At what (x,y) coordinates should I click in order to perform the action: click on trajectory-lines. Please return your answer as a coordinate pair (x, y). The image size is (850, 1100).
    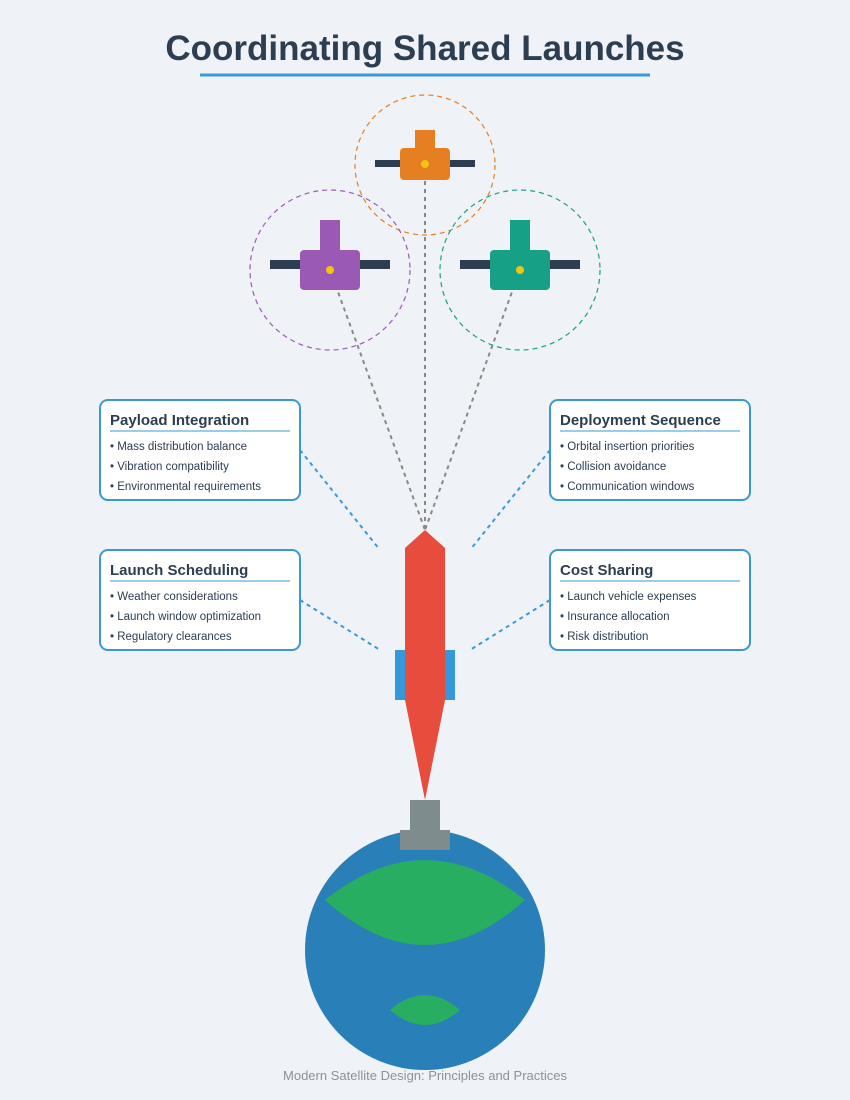
    Looking at the image, I should click on (425, 348).